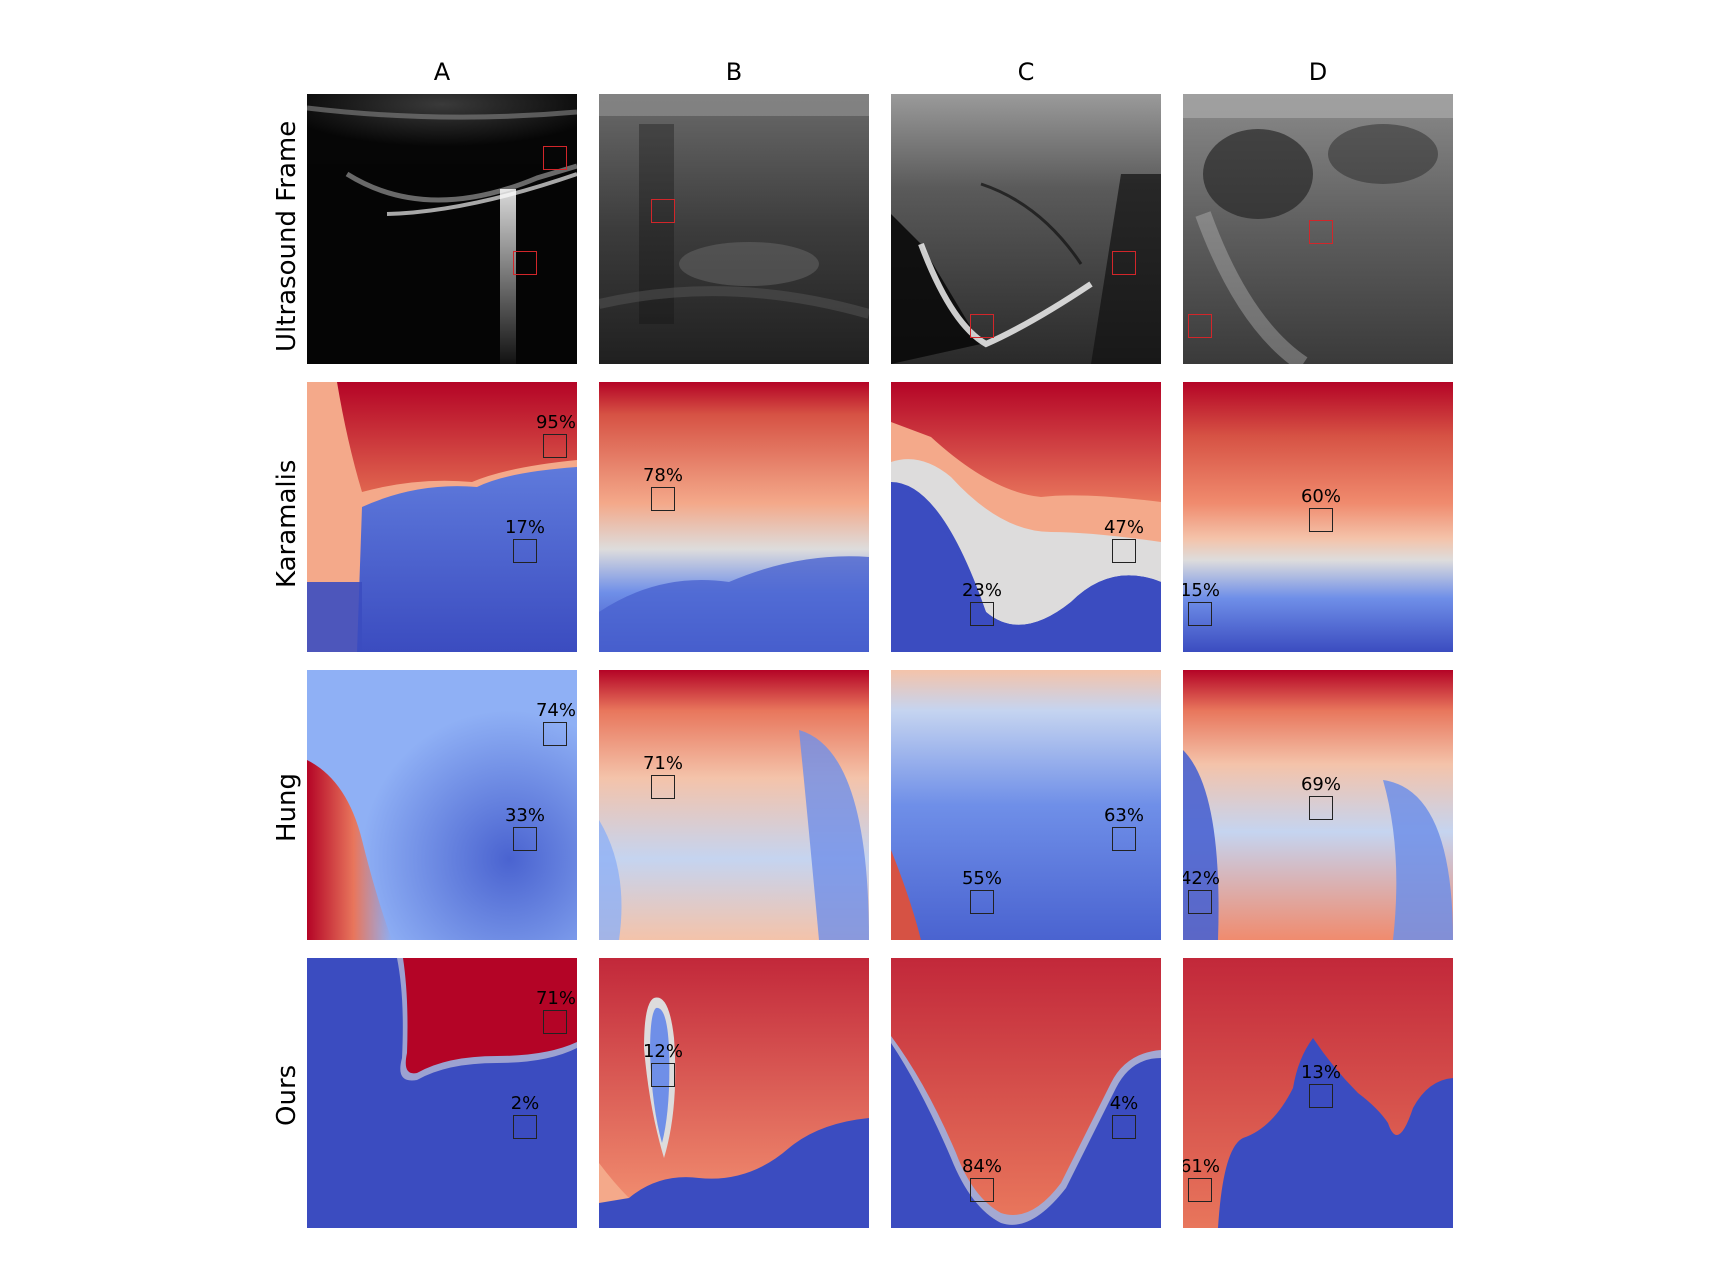 This screenshot has height=1280, width=1730. I want to click on percentage-label-lower: 23%, so click(981, 590).